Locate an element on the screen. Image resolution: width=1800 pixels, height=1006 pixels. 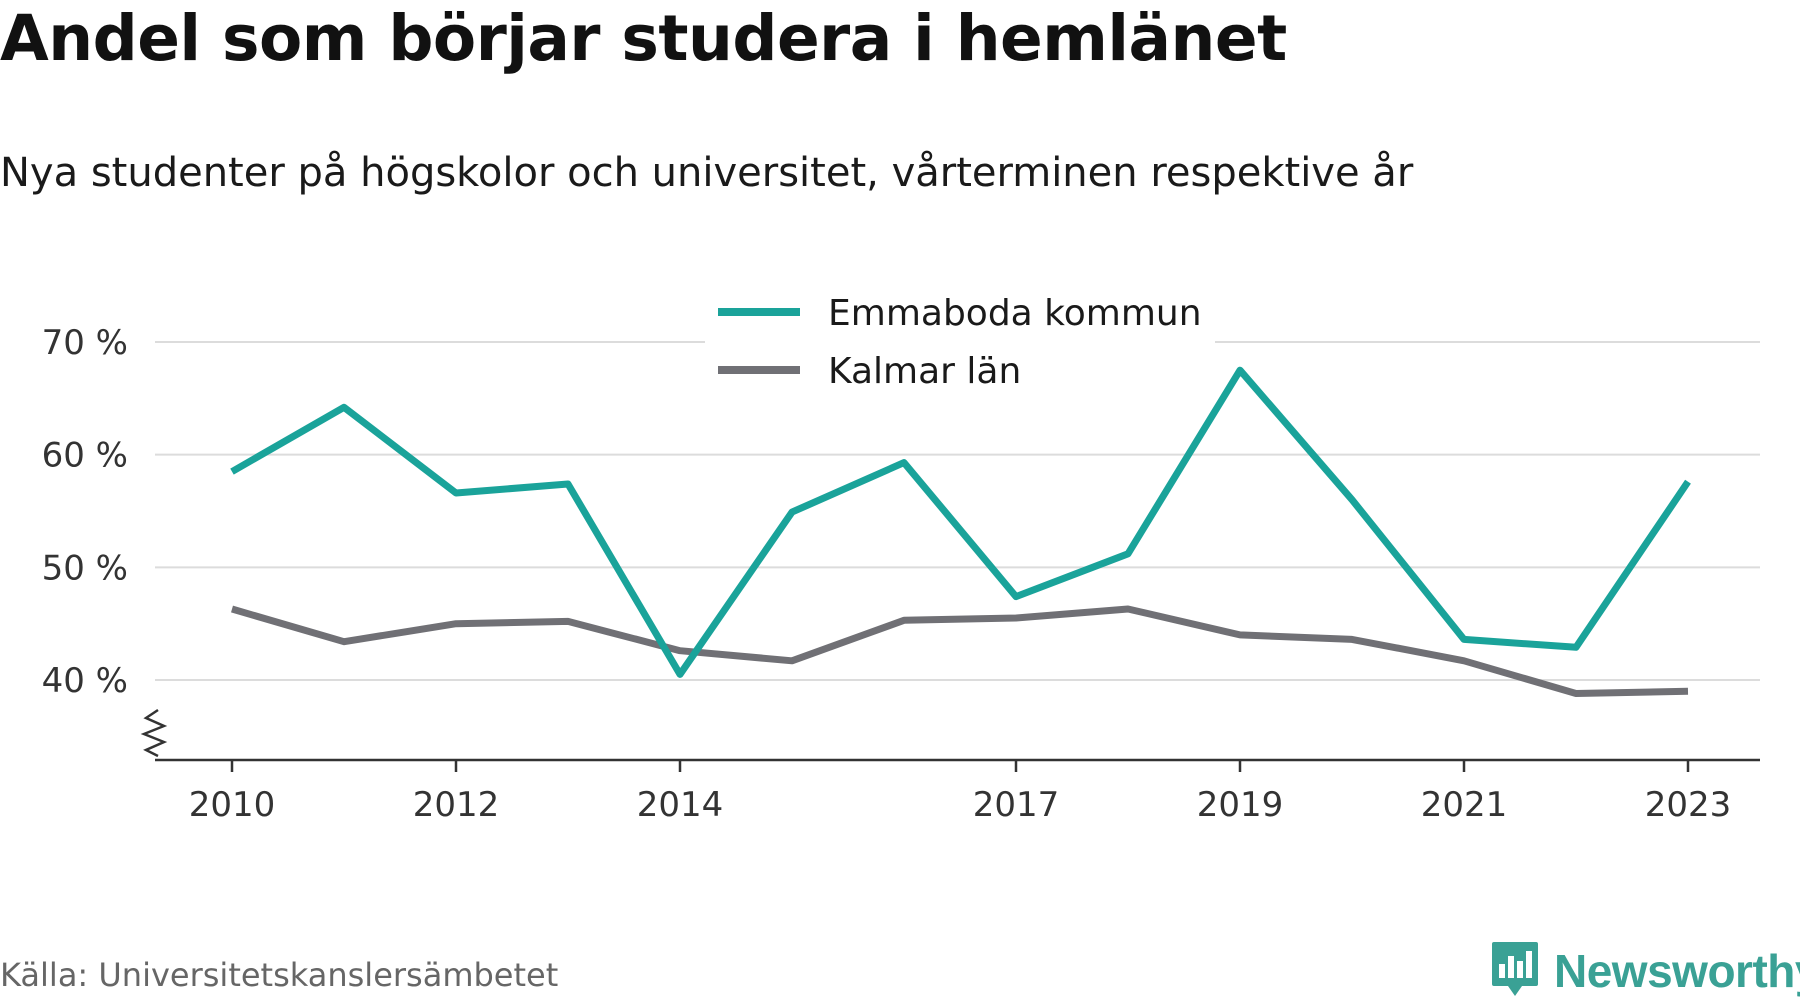
legend-label-1: Kalmar län is located at coordinates (924, 371).